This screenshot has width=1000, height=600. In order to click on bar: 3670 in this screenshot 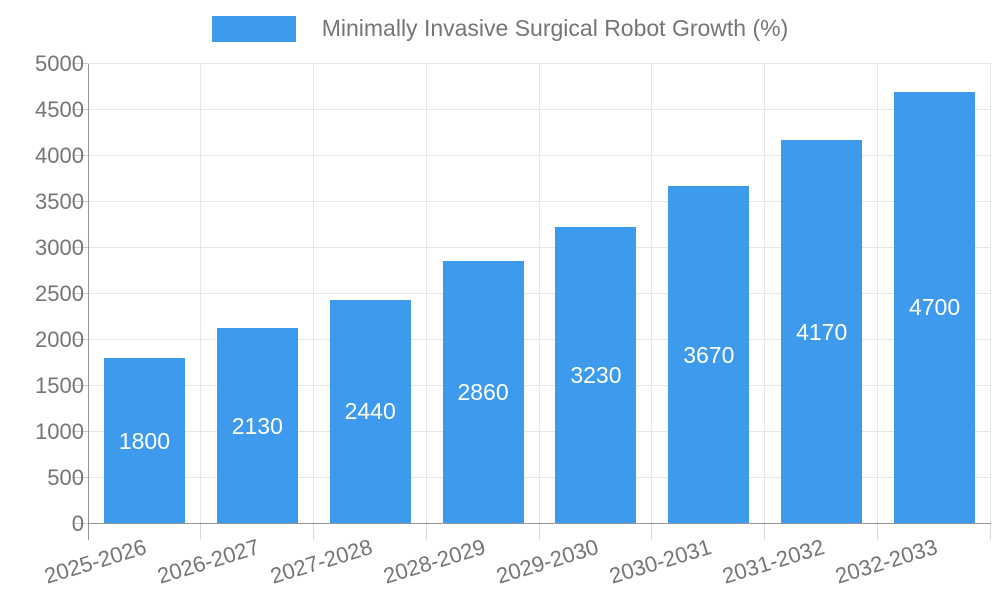, I will do `click(709, 355)`.